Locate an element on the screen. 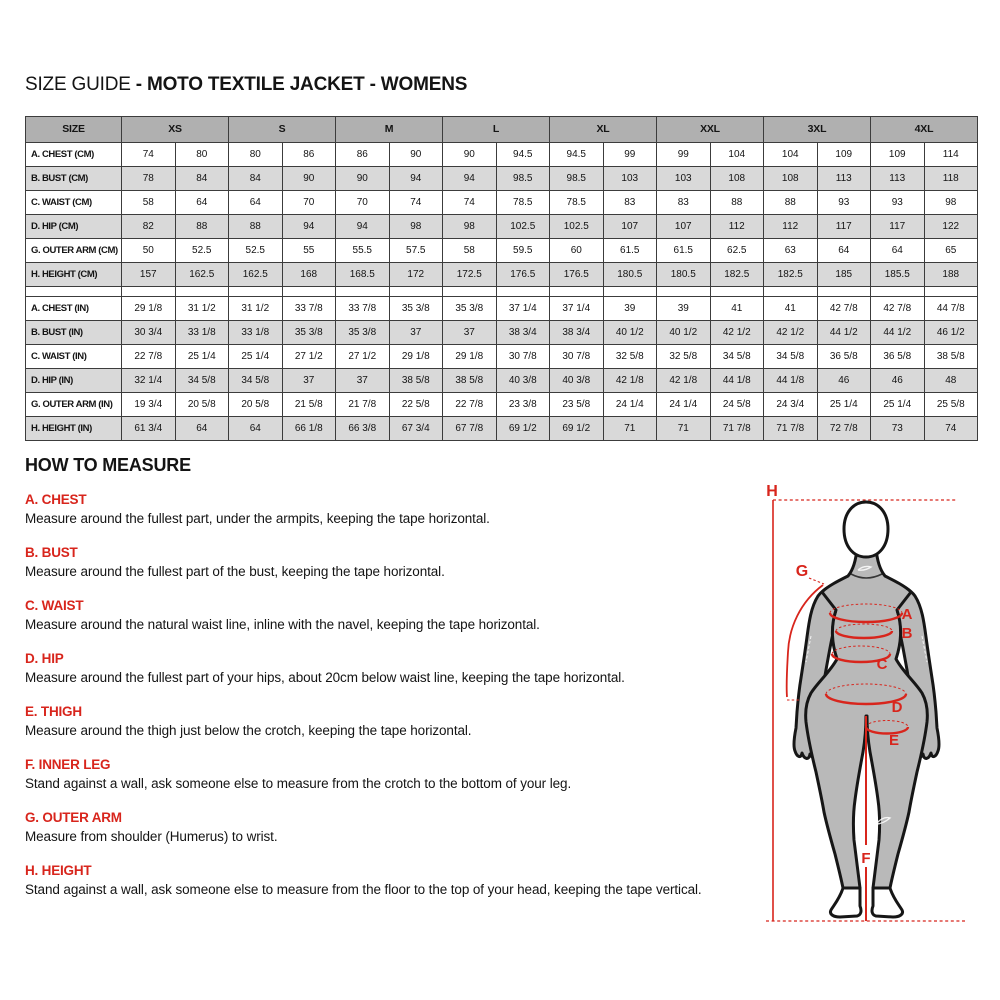 The width and height of the screenshot is (1000, 1000). value-cell: 66 3/8 is located at coordinates (362, 428).